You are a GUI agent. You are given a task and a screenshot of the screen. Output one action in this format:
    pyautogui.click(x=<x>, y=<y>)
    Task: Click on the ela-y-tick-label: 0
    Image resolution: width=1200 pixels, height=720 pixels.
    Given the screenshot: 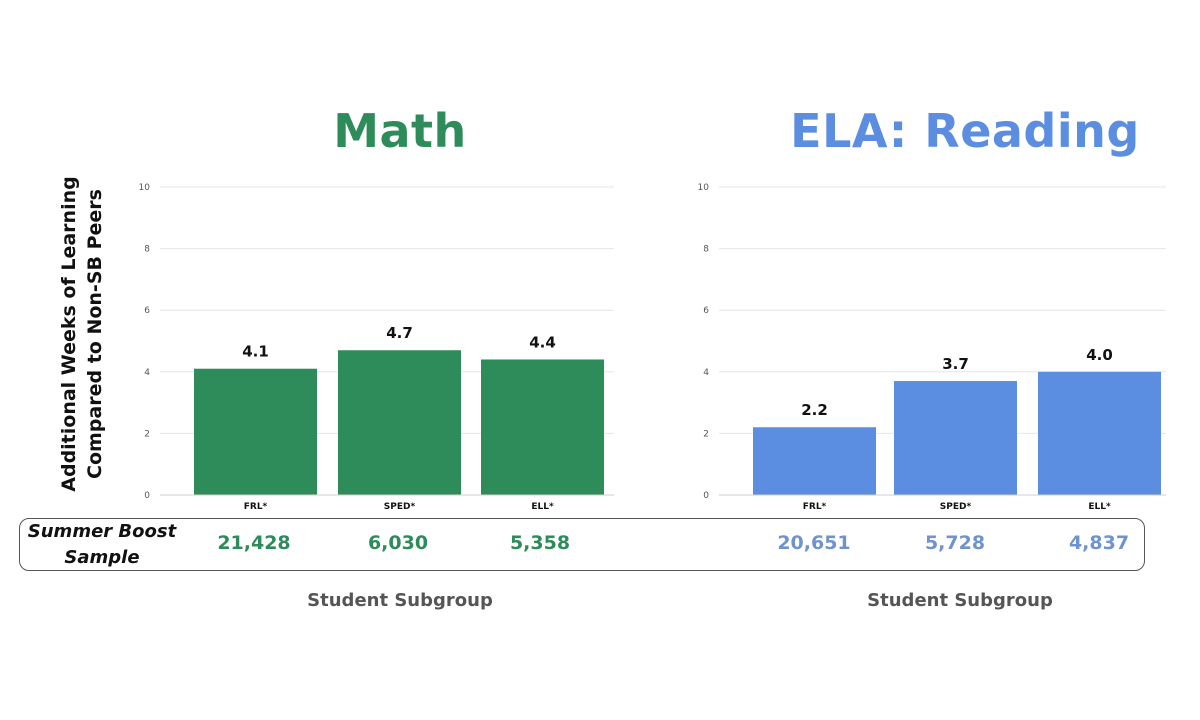 What is the action you would take?
    pyautogui.click(x=706, y=496)
    